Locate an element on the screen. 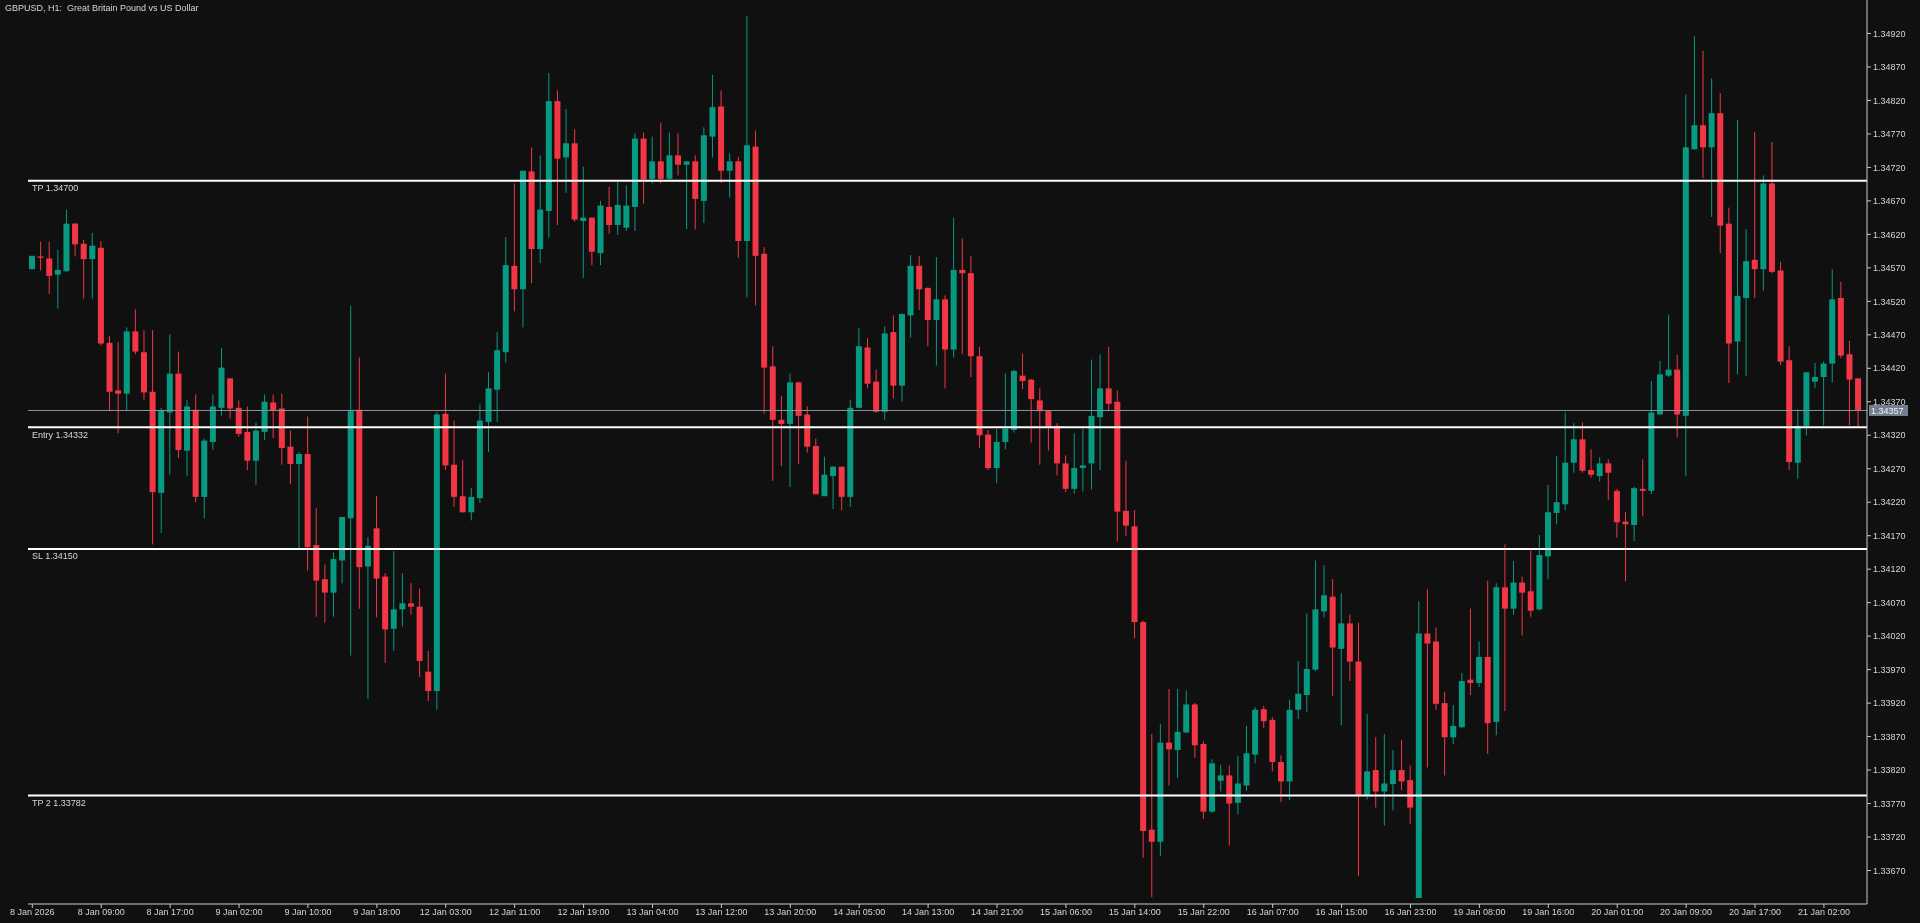 This screenshot has width=1920, height=923. y-tick-label: 1.34720 is located at coordinates (1889, 167).